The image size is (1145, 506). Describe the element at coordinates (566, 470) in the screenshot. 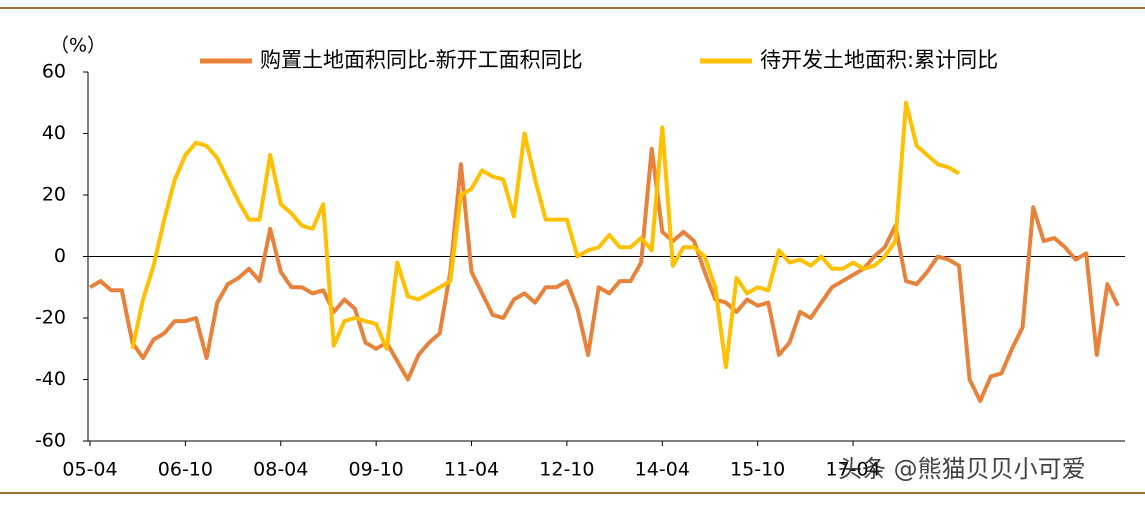

I see `x-tick-label: 12-10` at that location.